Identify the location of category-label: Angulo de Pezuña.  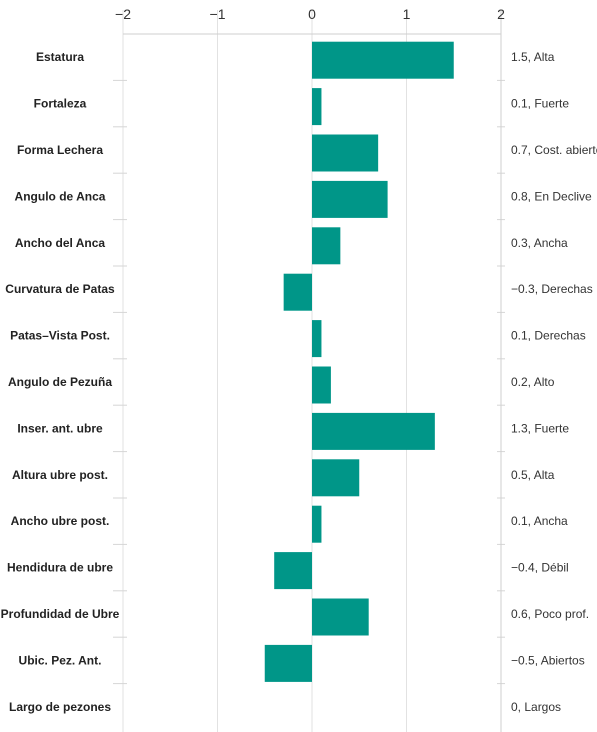
(60, 382).